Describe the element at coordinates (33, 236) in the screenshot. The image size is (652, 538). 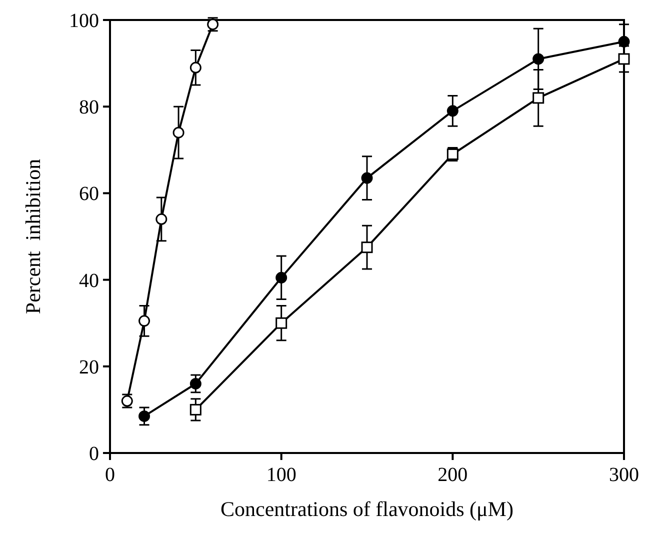
I see `y-axis-title: Percent inhibition` at that location.